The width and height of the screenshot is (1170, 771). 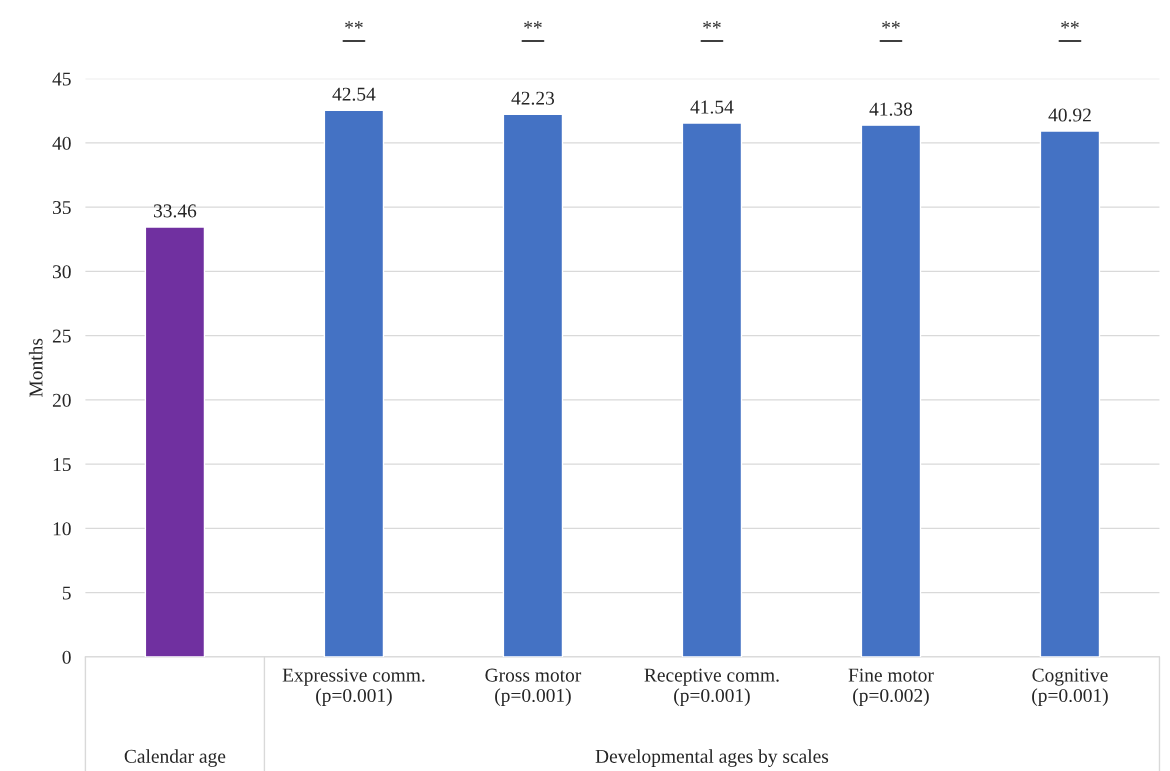 What do you see at coordinates (62, 465) in the screenshot?
I see `y-tick-label: 15` at bounding box center [62, 465].